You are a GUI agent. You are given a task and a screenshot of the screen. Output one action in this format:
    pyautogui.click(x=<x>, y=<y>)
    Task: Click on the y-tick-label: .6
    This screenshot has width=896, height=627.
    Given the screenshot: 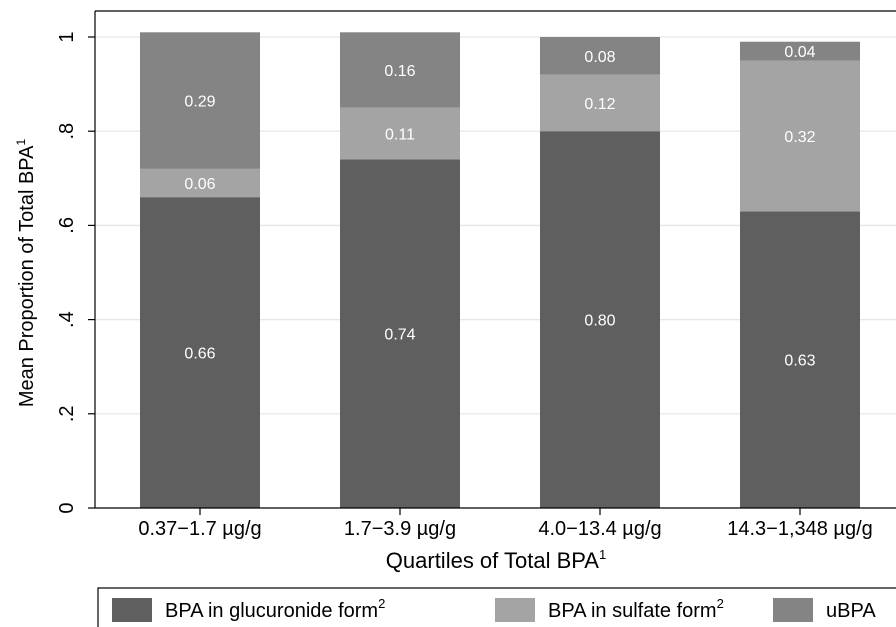 What is the action you would take?
    pyautogui.click(x=67, y=225)
    